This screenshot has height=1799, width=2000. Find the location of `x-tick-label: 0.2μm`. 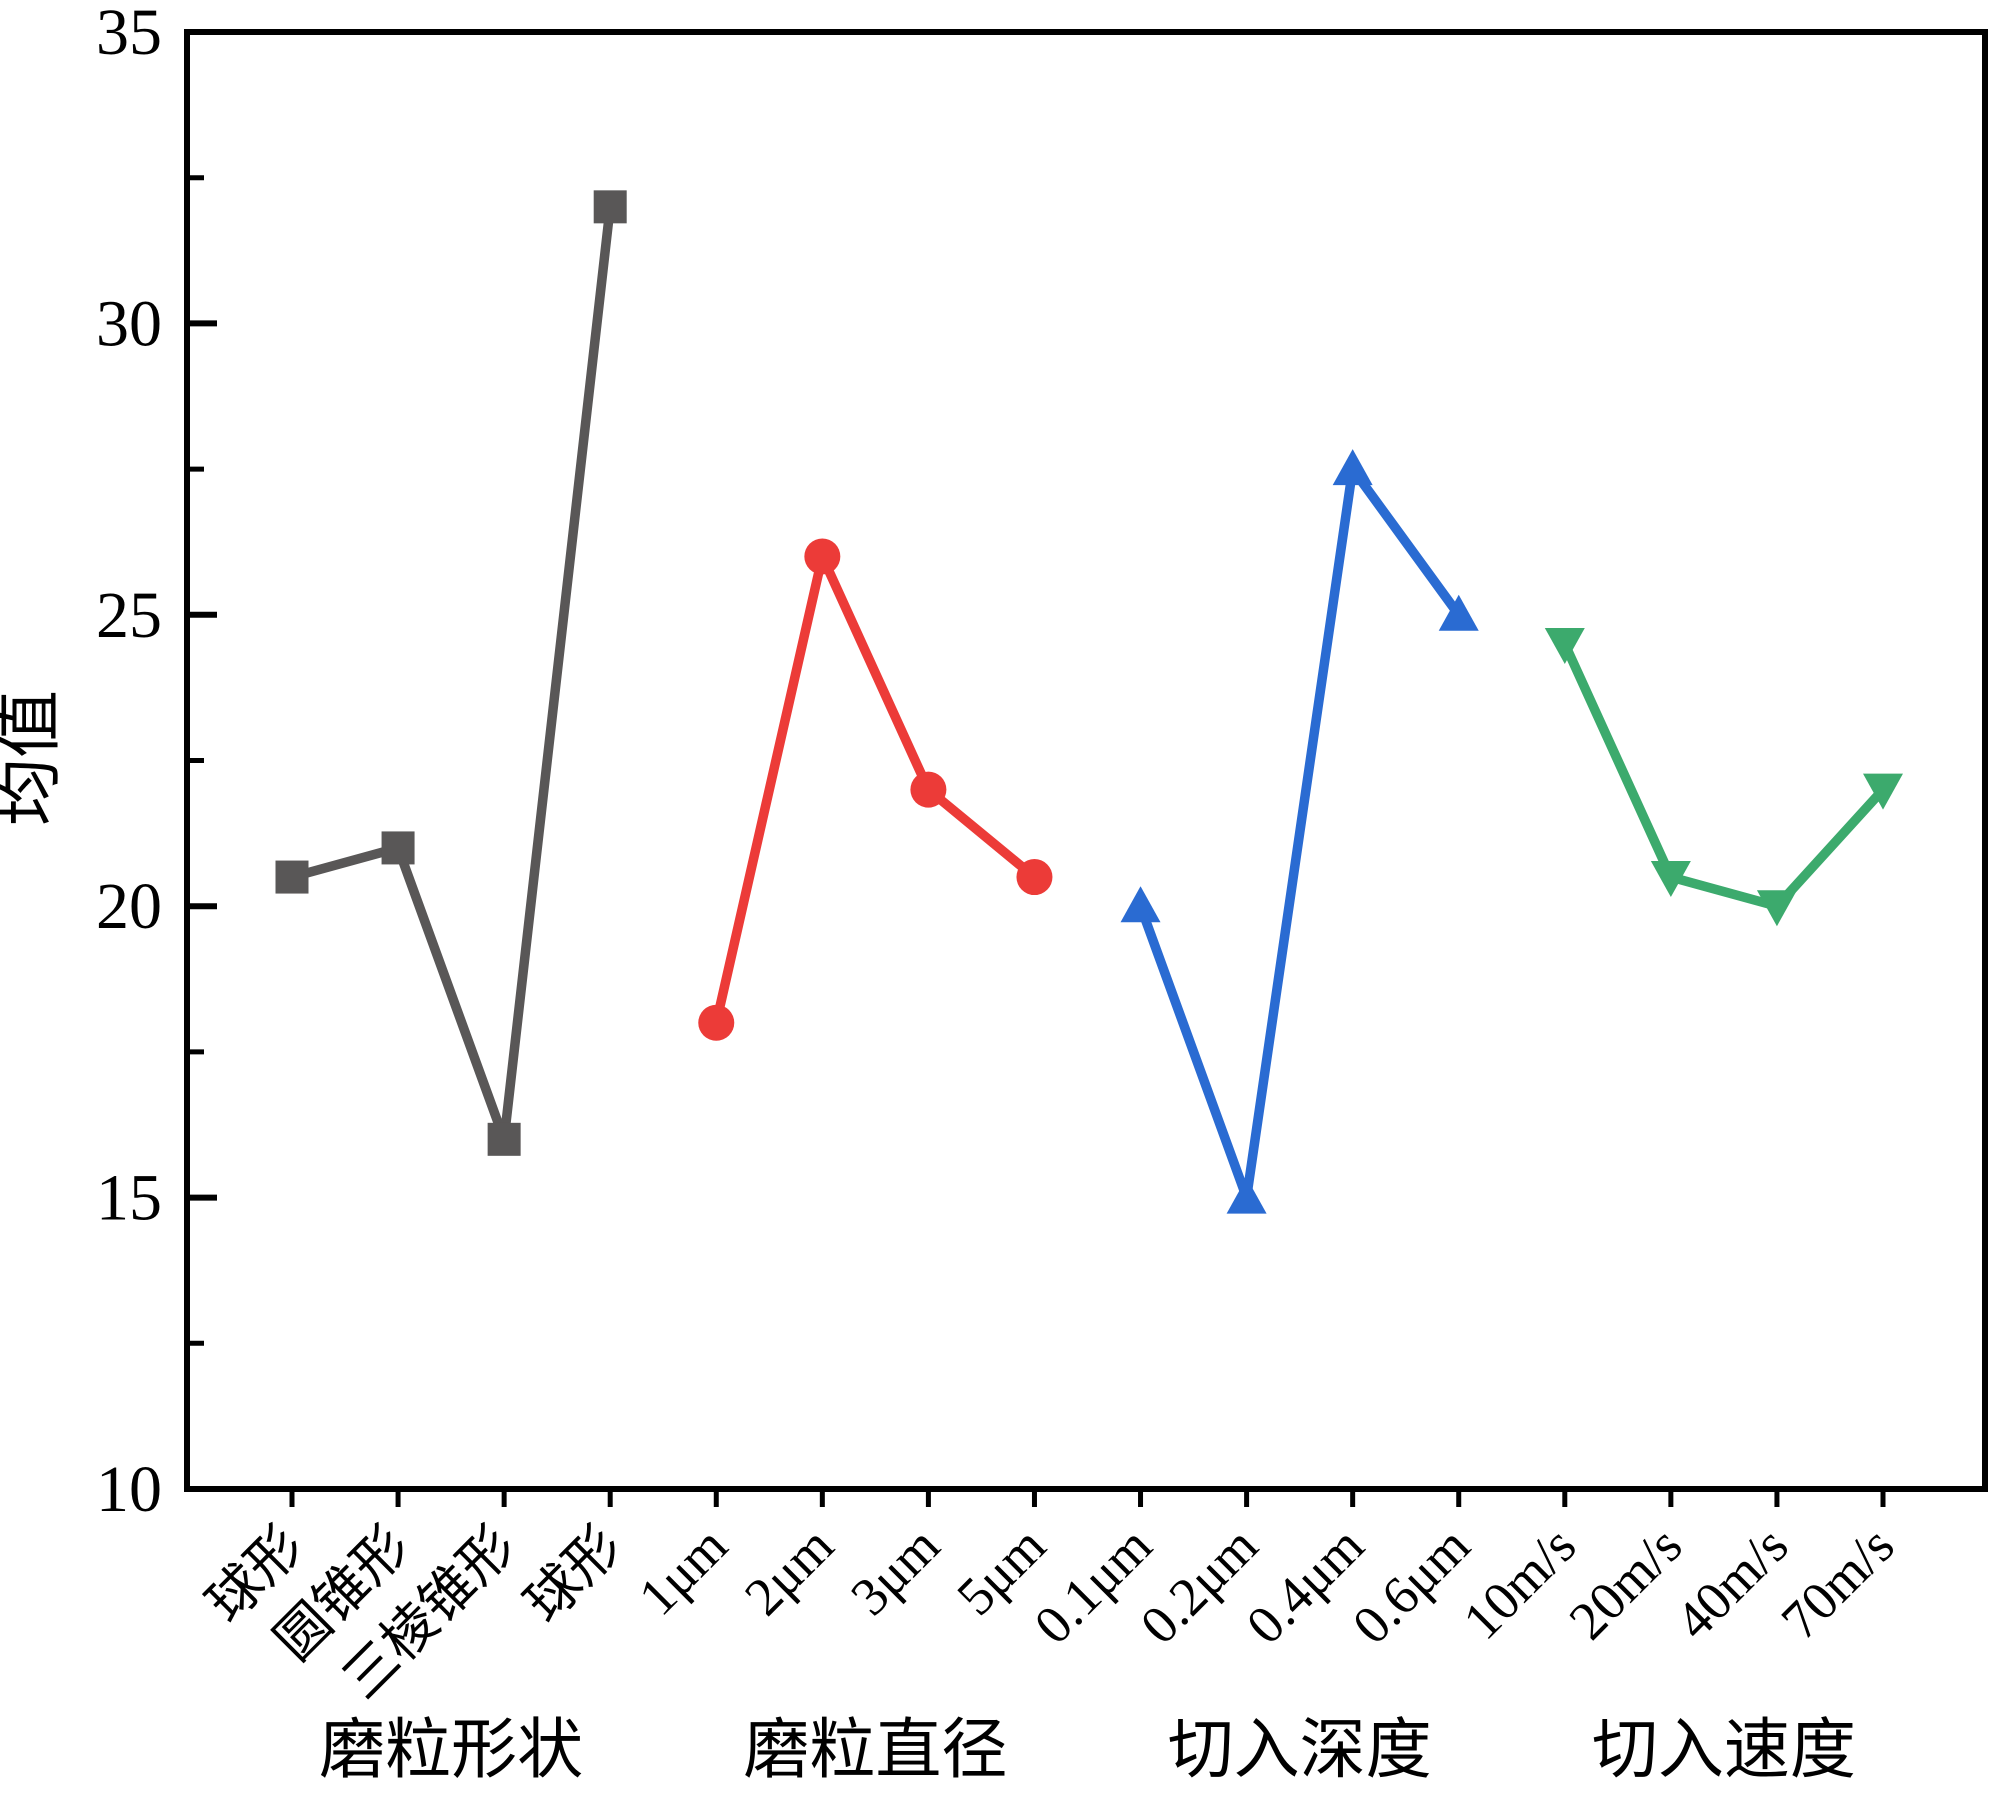

x-tick-label: 0.2μm is located at coordinates (1199, 1585).